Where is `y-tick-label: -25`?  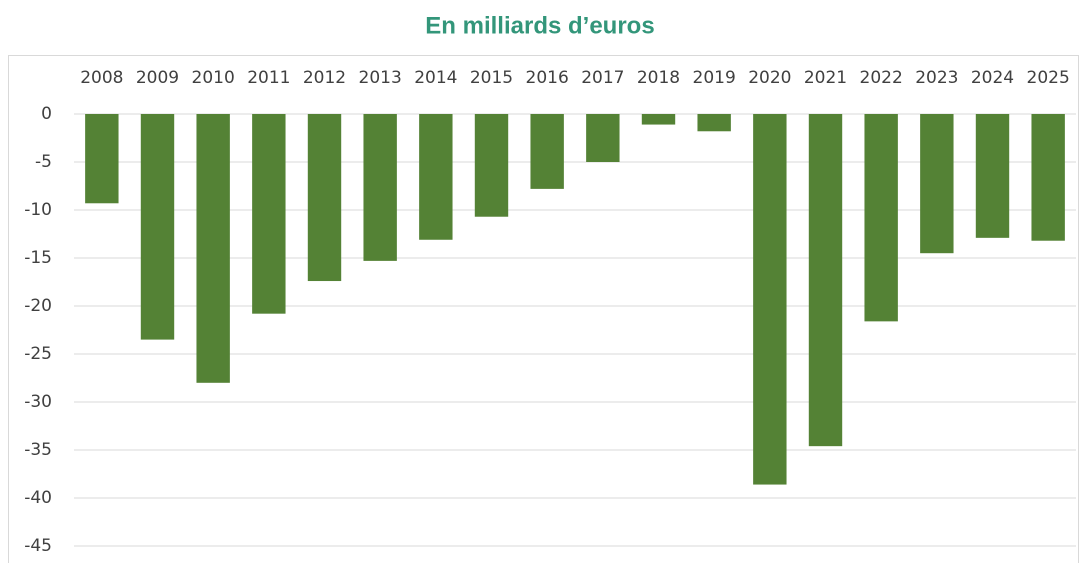 y-tick-label: -25 is located at coordinates (38, 354).